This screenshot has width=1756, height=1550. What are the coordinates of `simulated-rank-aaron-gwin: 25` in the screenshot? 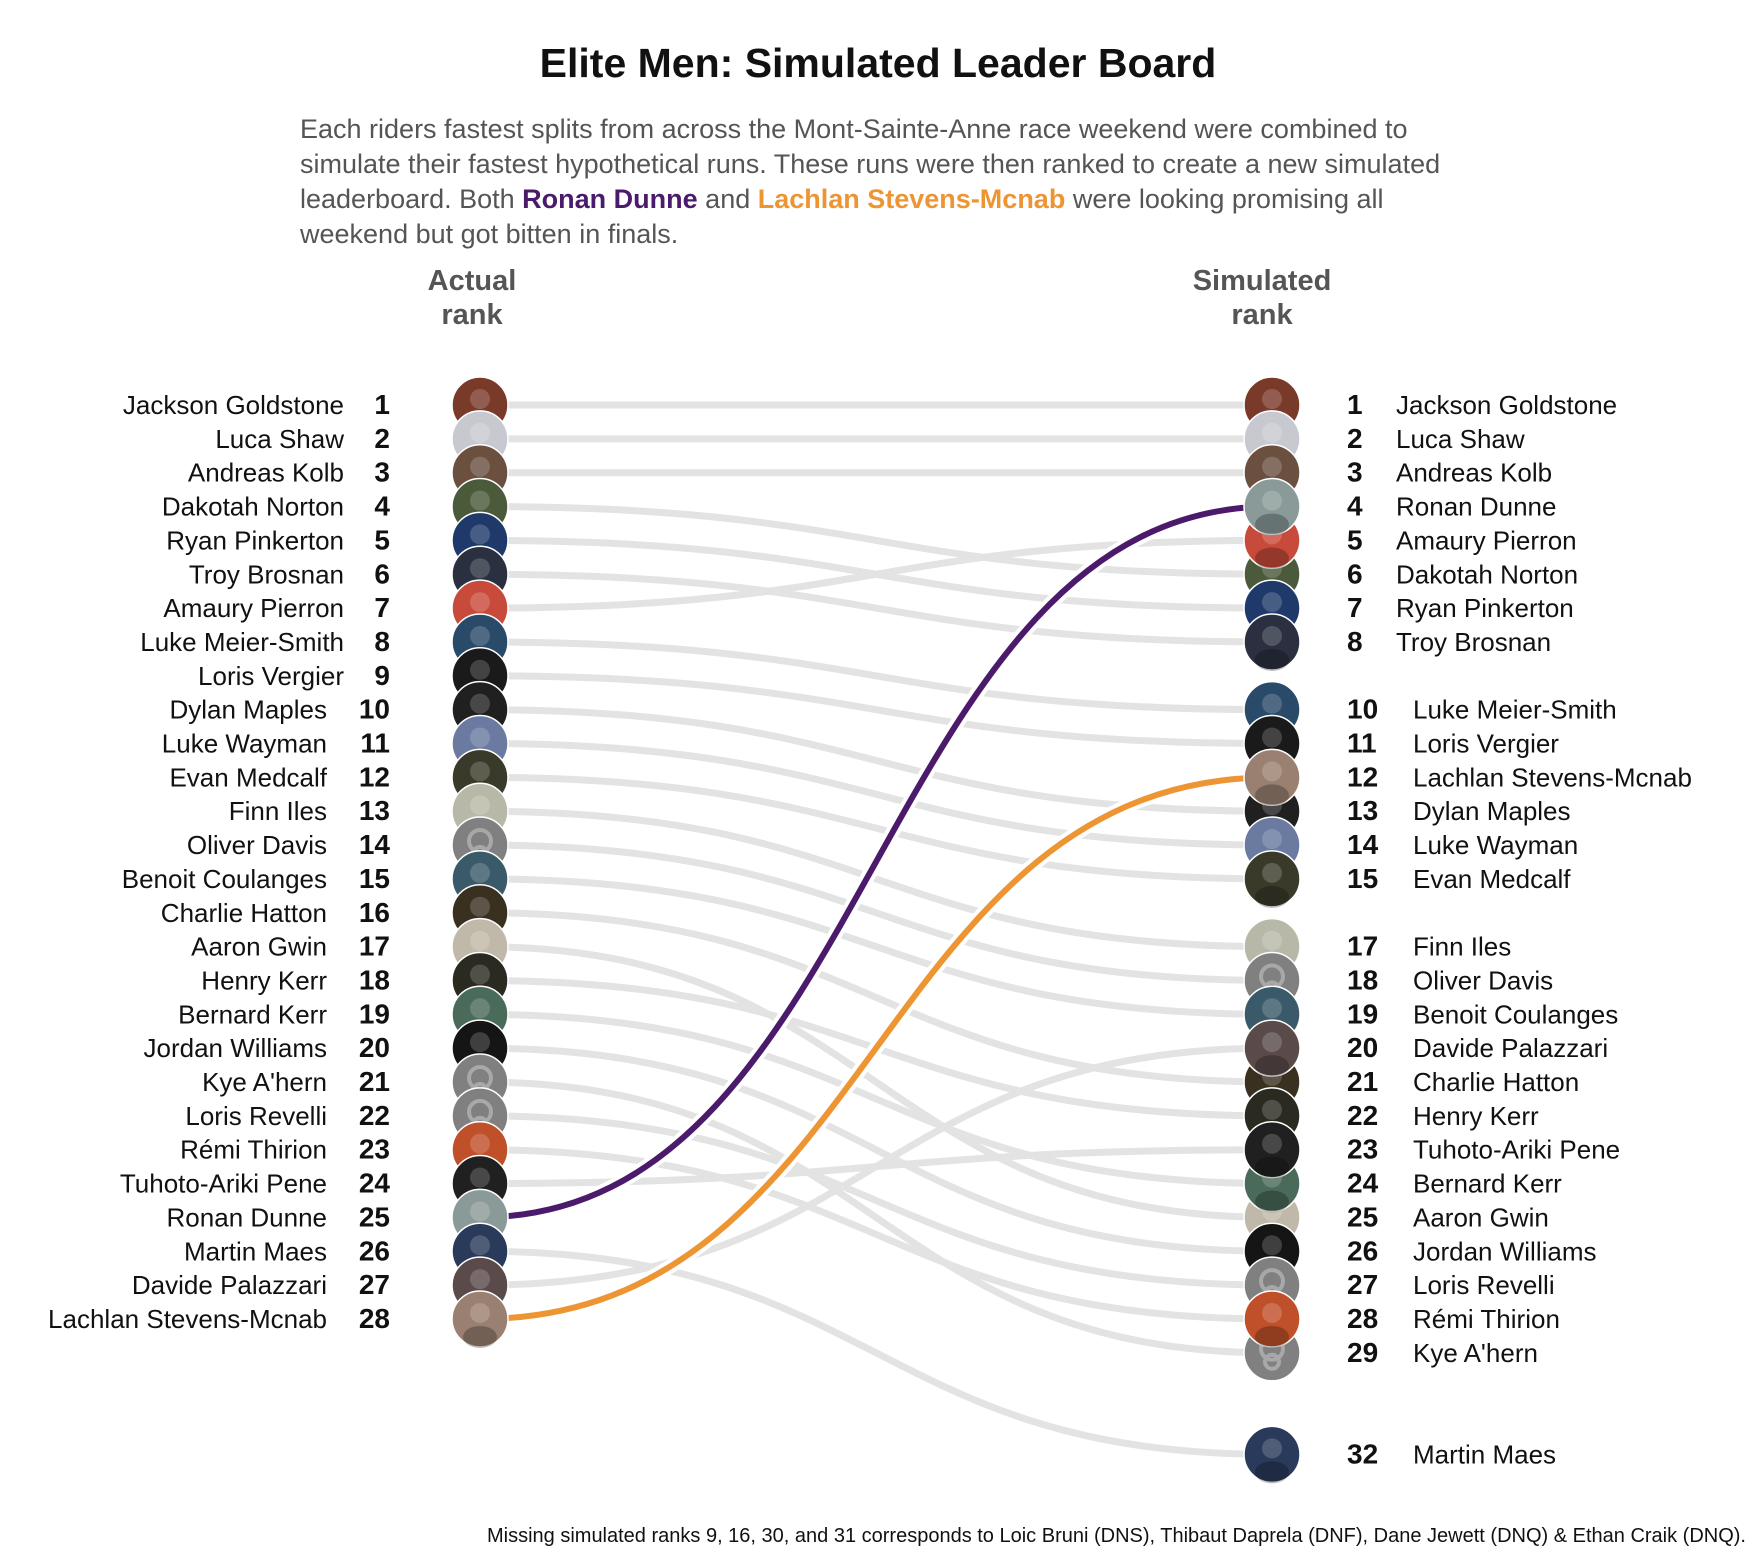 It's located at (1362, 1216).